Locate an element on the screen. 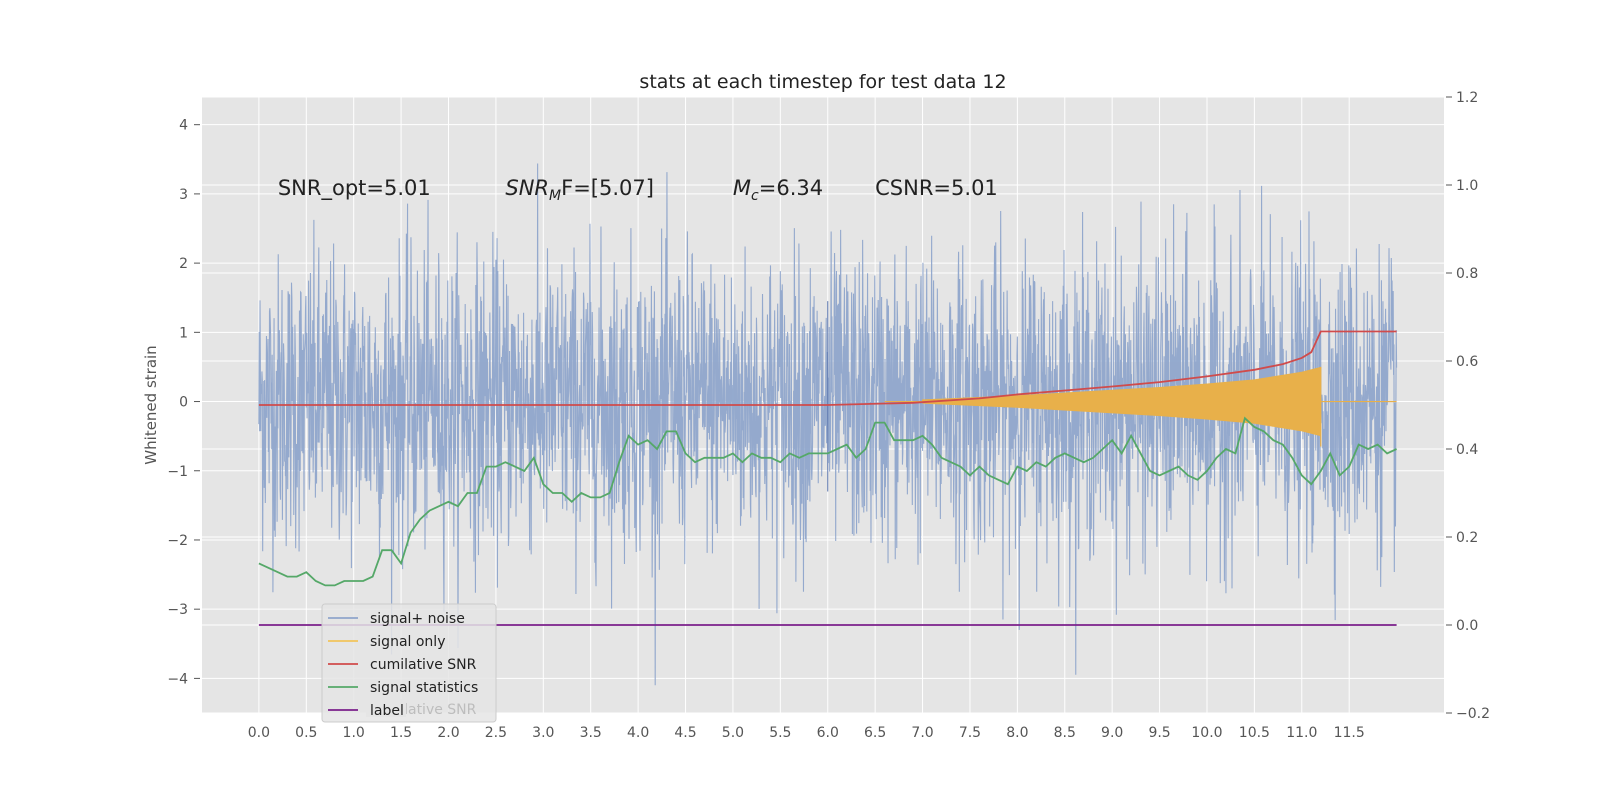  y-tick-label: 3 is located at coordinates (183, 195).